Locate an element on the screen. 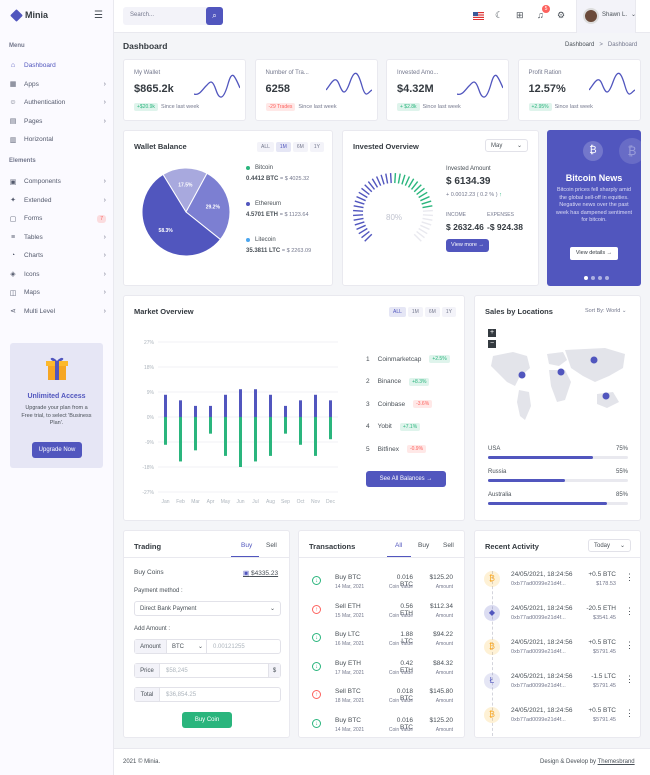 The width and height of the screenshot is (650, 775). user-dropdown: Shawn L. ⌄ is located at coordinates (606, 16).